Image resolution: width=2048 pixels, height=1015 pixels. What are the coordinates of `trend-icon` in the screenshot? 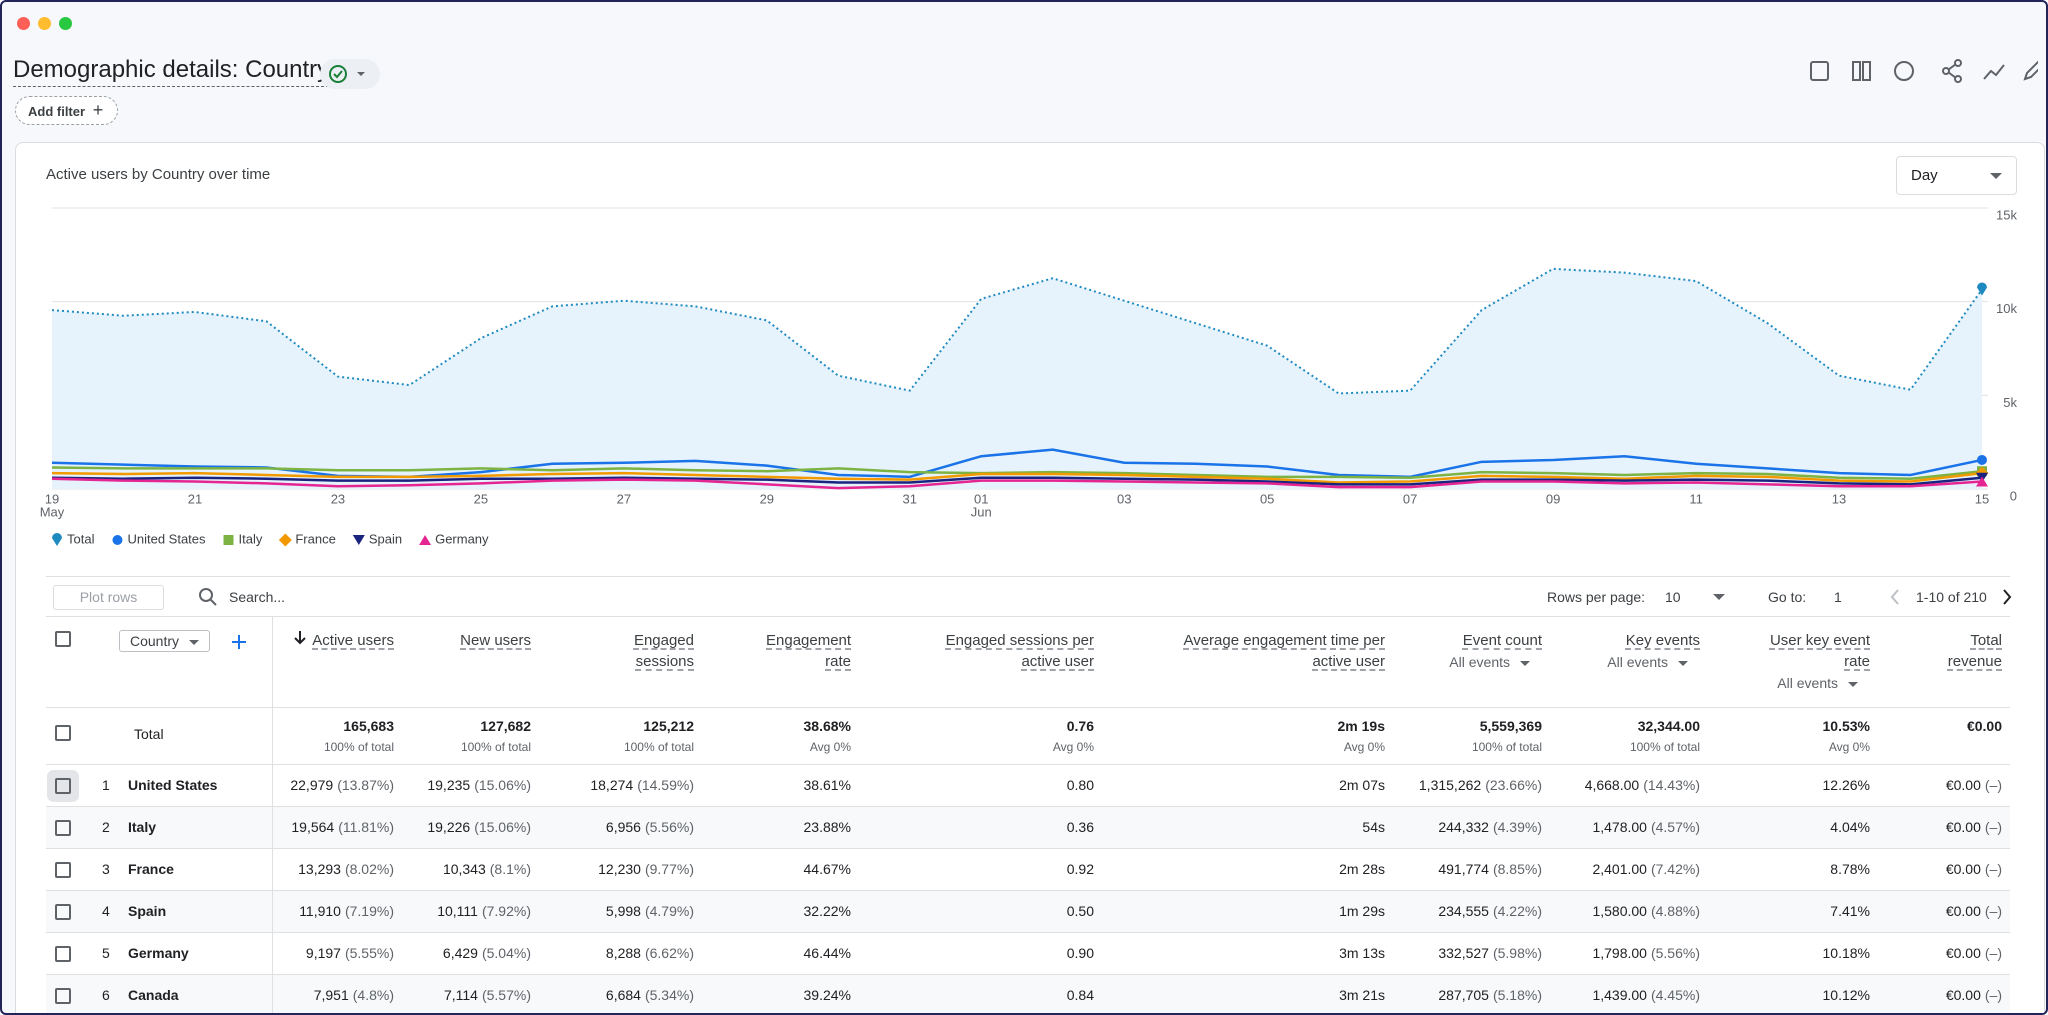 It's located at (1994, 72).